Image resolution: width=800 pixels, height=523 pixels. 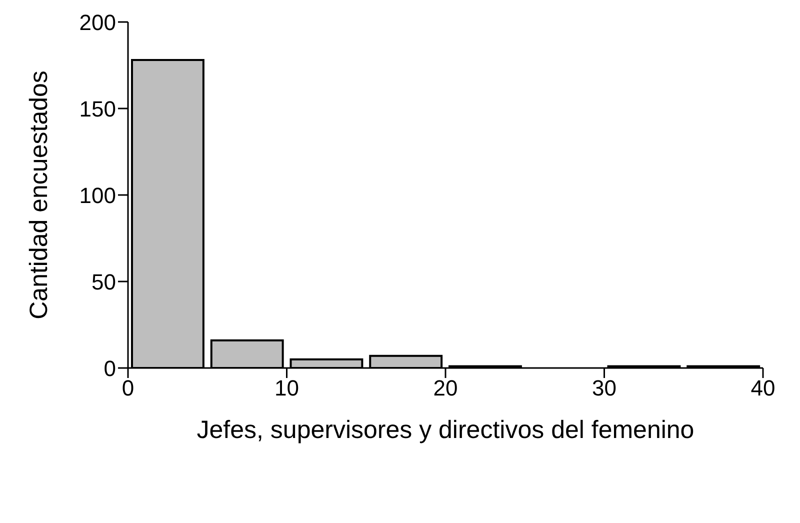 What do you see at coordinates (38, 195) in the screenshot?
I see `y-axis-title: Cantidad encuestados` at bounding box center [38, 195].